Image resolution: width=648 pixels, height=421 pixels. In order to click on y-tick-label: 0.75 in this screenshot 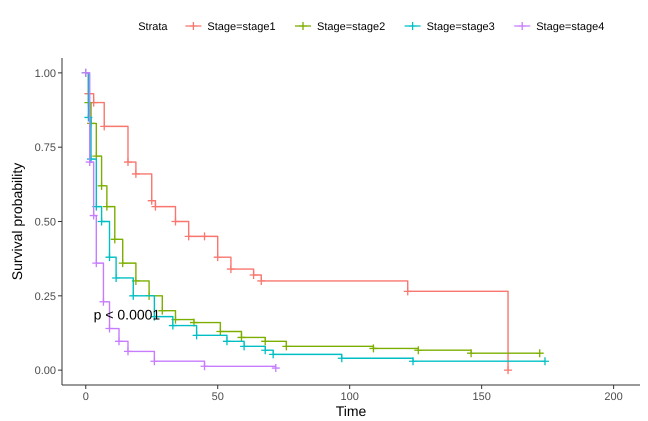, I will do `click(45, 148)`.